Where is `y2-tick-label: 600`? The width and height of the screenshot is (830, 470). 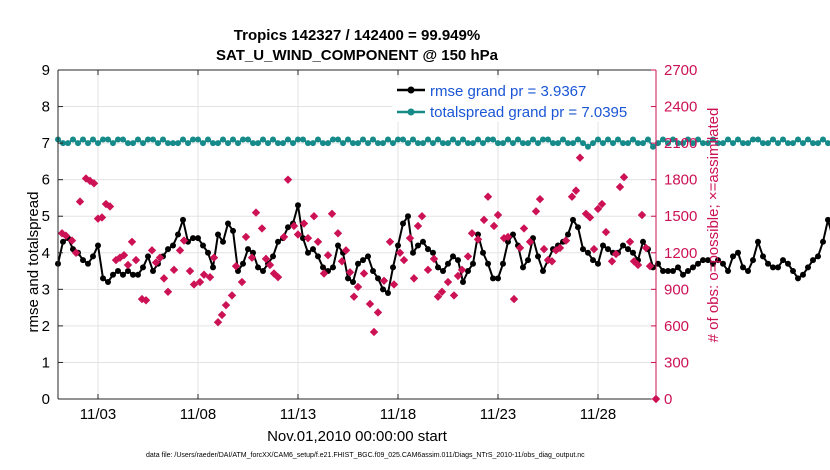 y2-tick-label: 600 is located at coordinates (676, 326).